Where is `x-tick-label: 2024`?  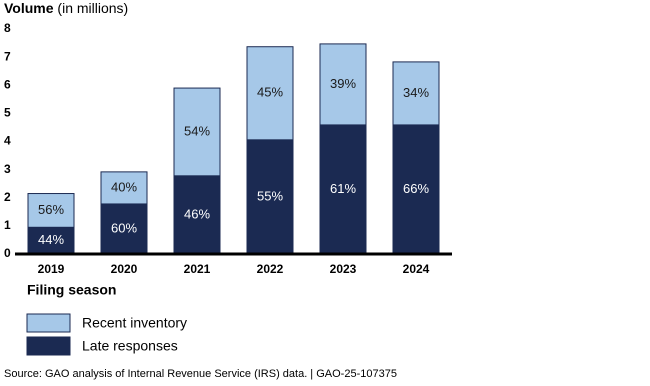
x-tick-label: 2024 is located at coordinates (416, 269).